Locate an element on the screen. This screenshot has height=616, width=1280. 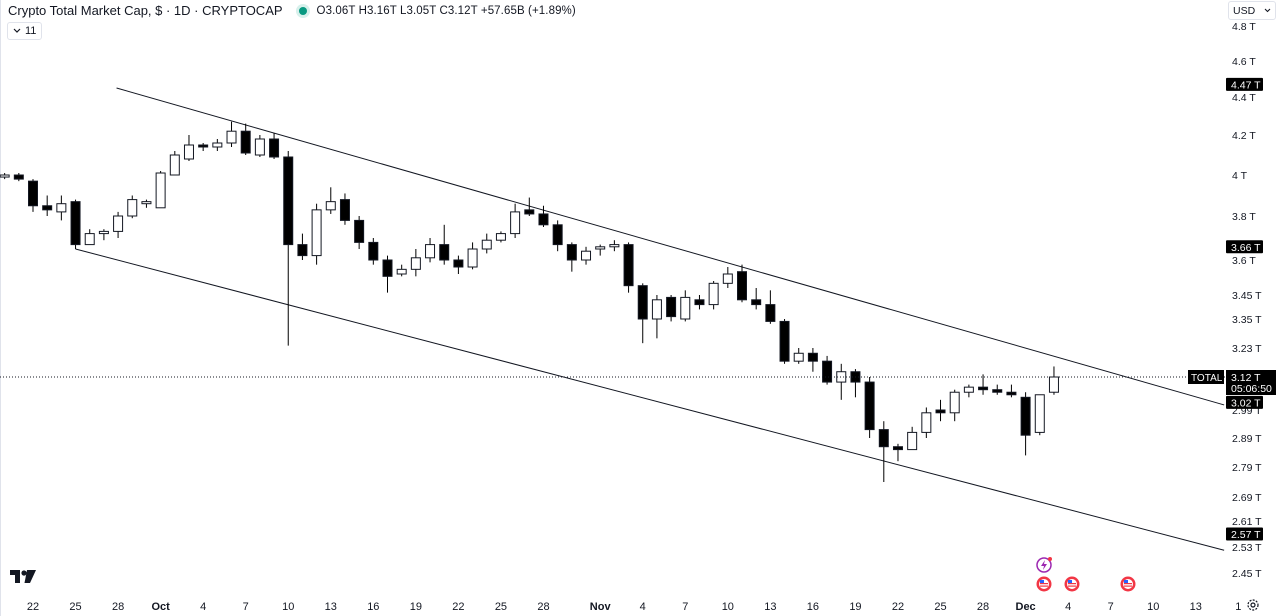
indicators-toggle-button: 11 is located at coordinates (25, 31).